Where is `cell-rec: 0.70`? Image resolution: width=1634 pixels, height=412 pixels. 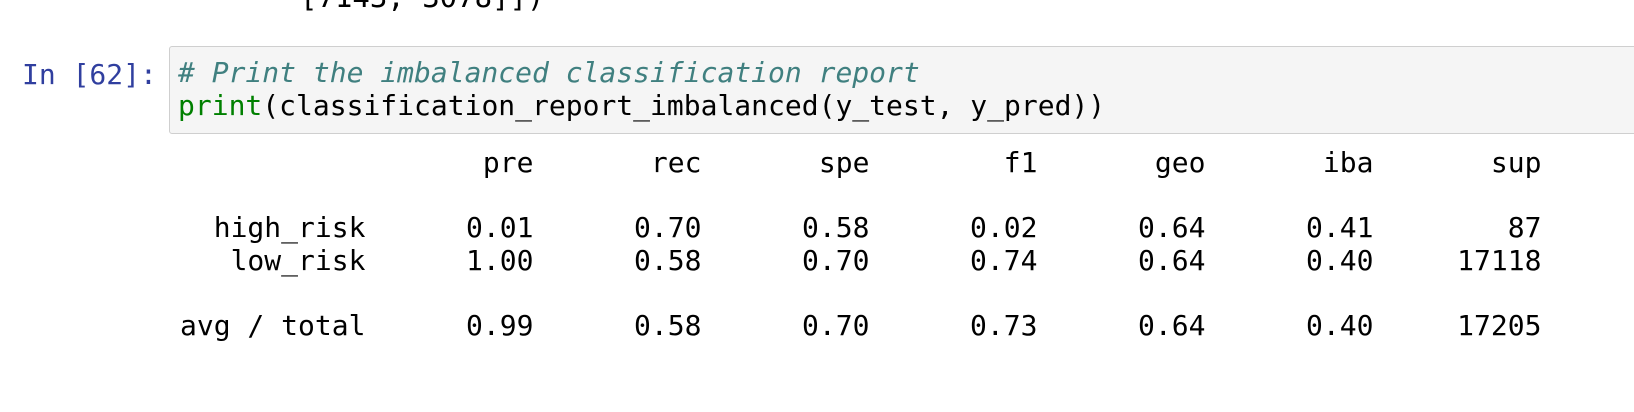
cell-rec: 0.70 is located at coordinates (668, 227).